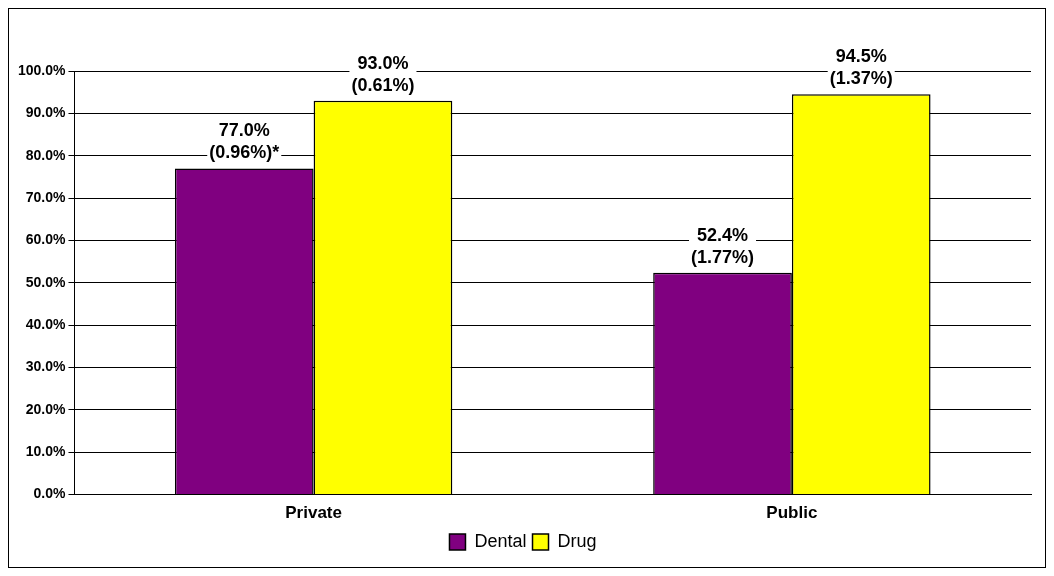  What do you see at coordinates (46, 239) in the screenshot?
I see `y-tick-label: 60.0%` at bounding box center [46, 239].